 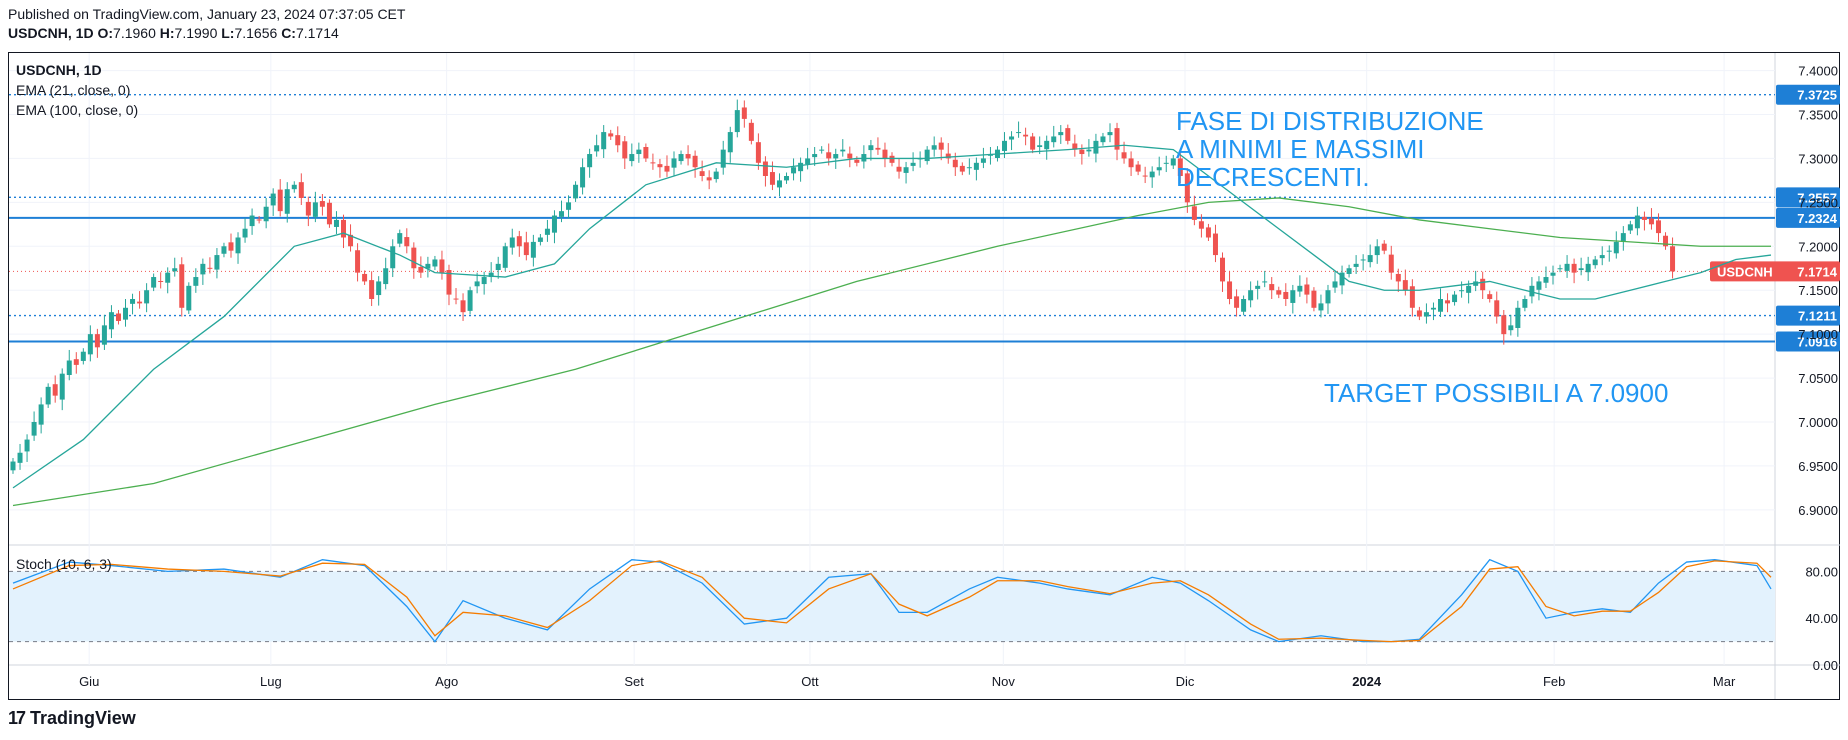 What do you see at coordinates (72, 718) in the screenshot?
I see `footer-brand: 17 TradingView` at bounding box center [72, 718].